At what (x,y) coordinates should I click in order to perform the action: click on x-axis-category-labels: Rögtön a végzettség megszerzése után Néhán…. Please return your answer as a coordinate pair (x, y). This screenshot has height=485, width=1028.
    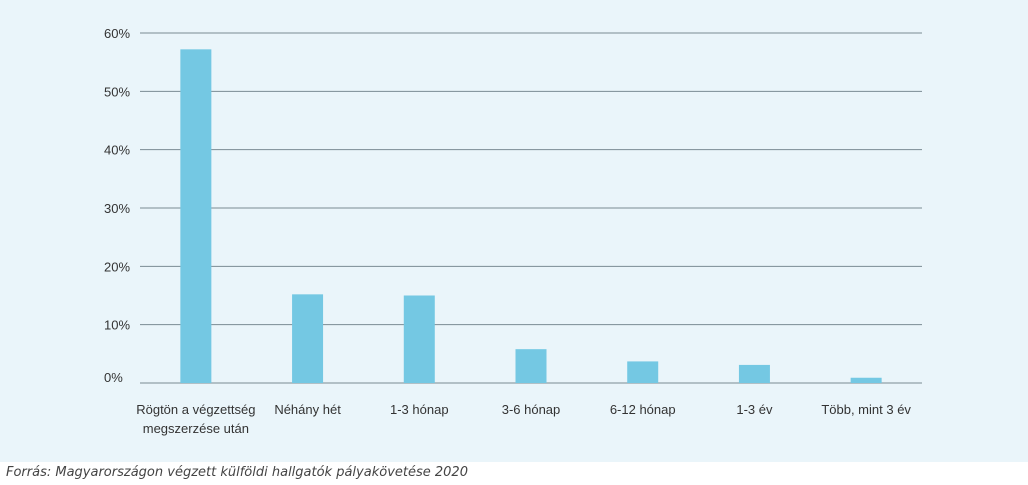
    Looking at the image, I should click on (523, 419).